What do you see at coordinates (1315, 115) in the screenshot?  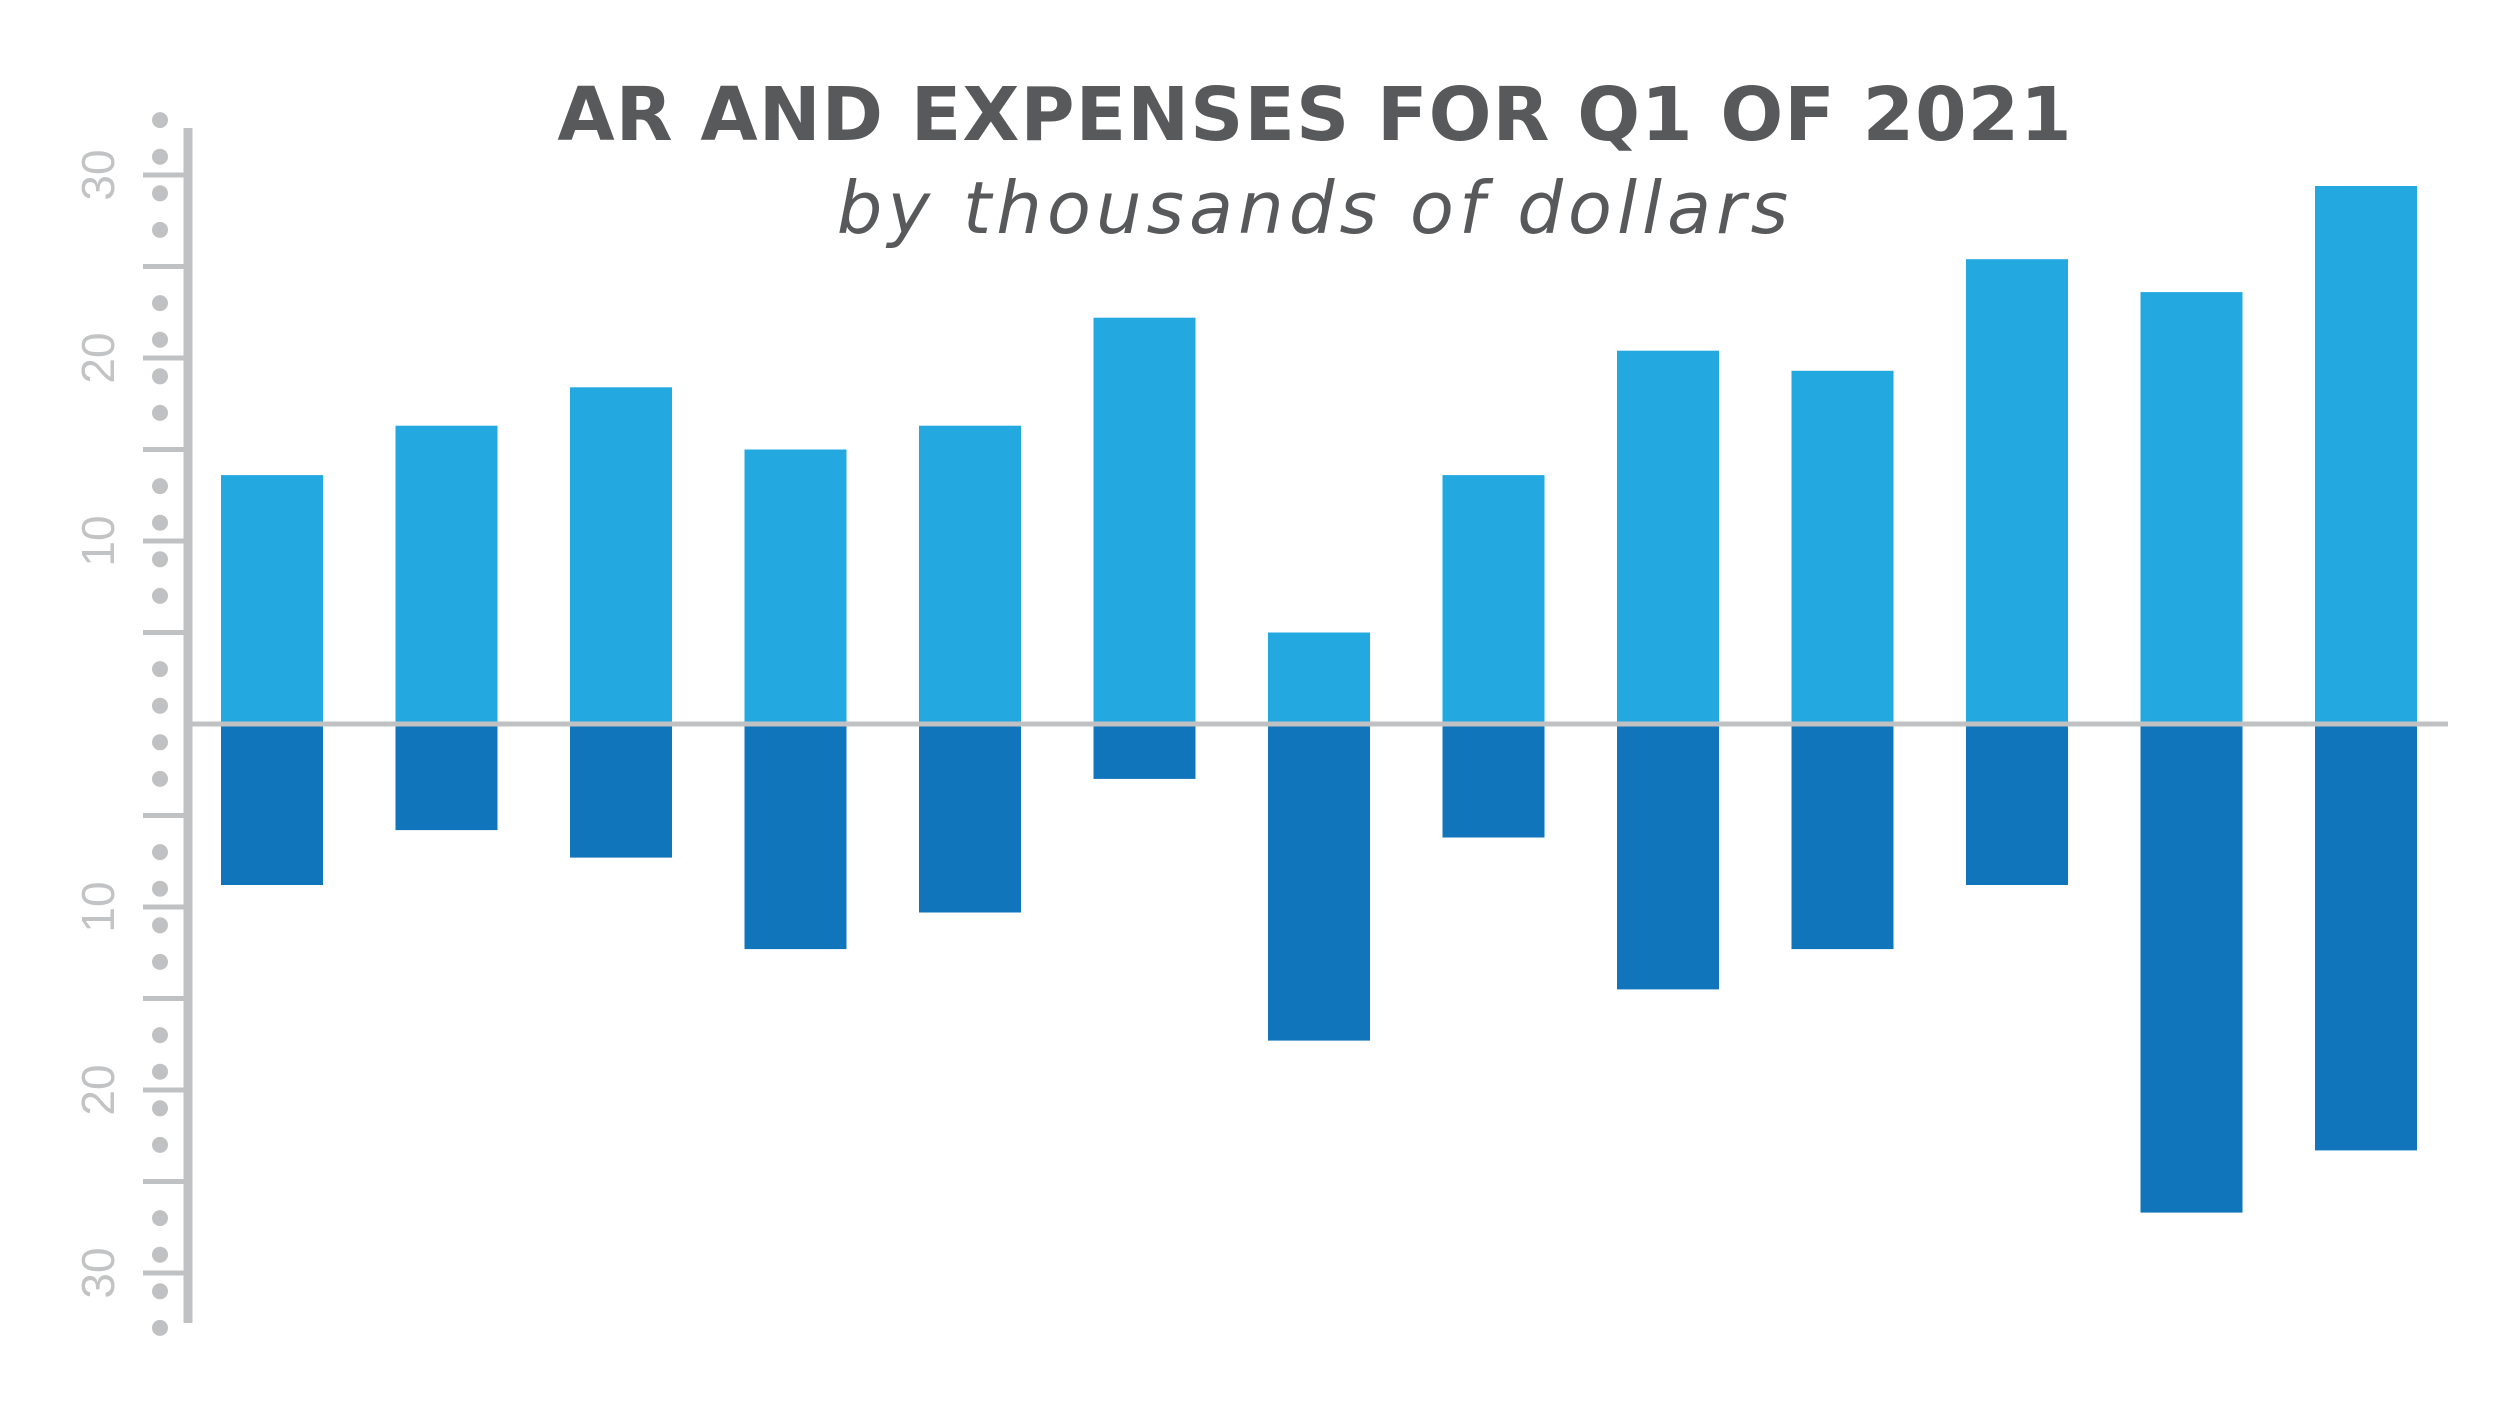 I see `chart-title: AR AND EXPENSES FOR Q1 OF 2021` at bounding box center [1315, 115].